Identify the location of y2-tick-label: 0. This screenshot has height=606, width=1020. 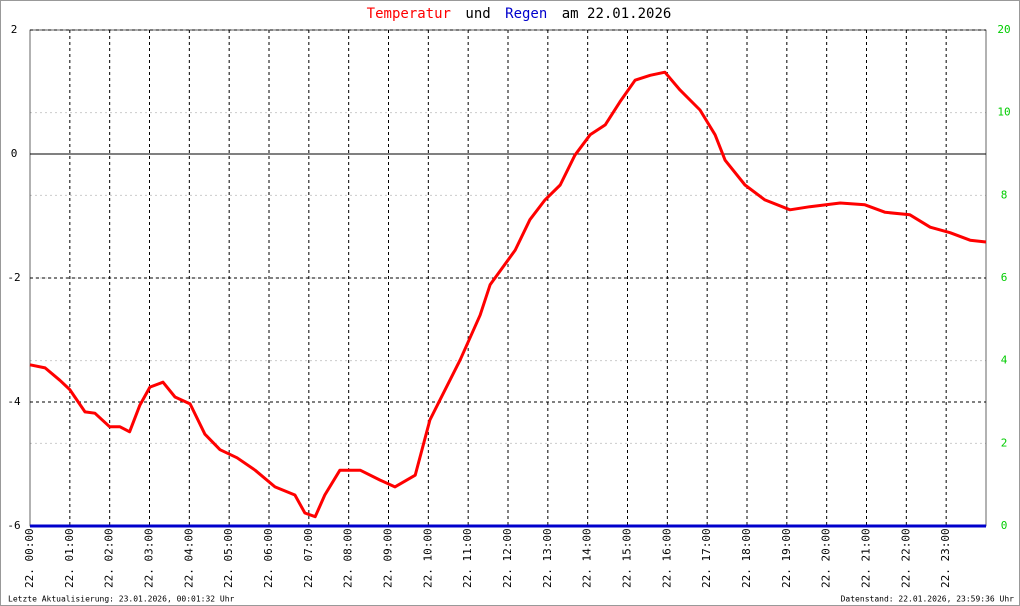
(1004, 525).